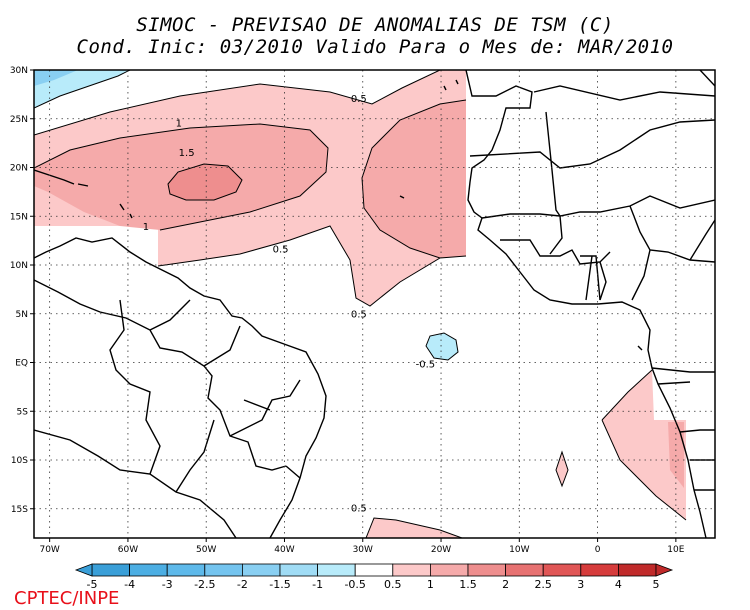 The image size is (750, 610). What do you see at coordinates (83, 570) in the screenshot?
I see `colorbar-low-arrow` at bounding box center [83, 570].